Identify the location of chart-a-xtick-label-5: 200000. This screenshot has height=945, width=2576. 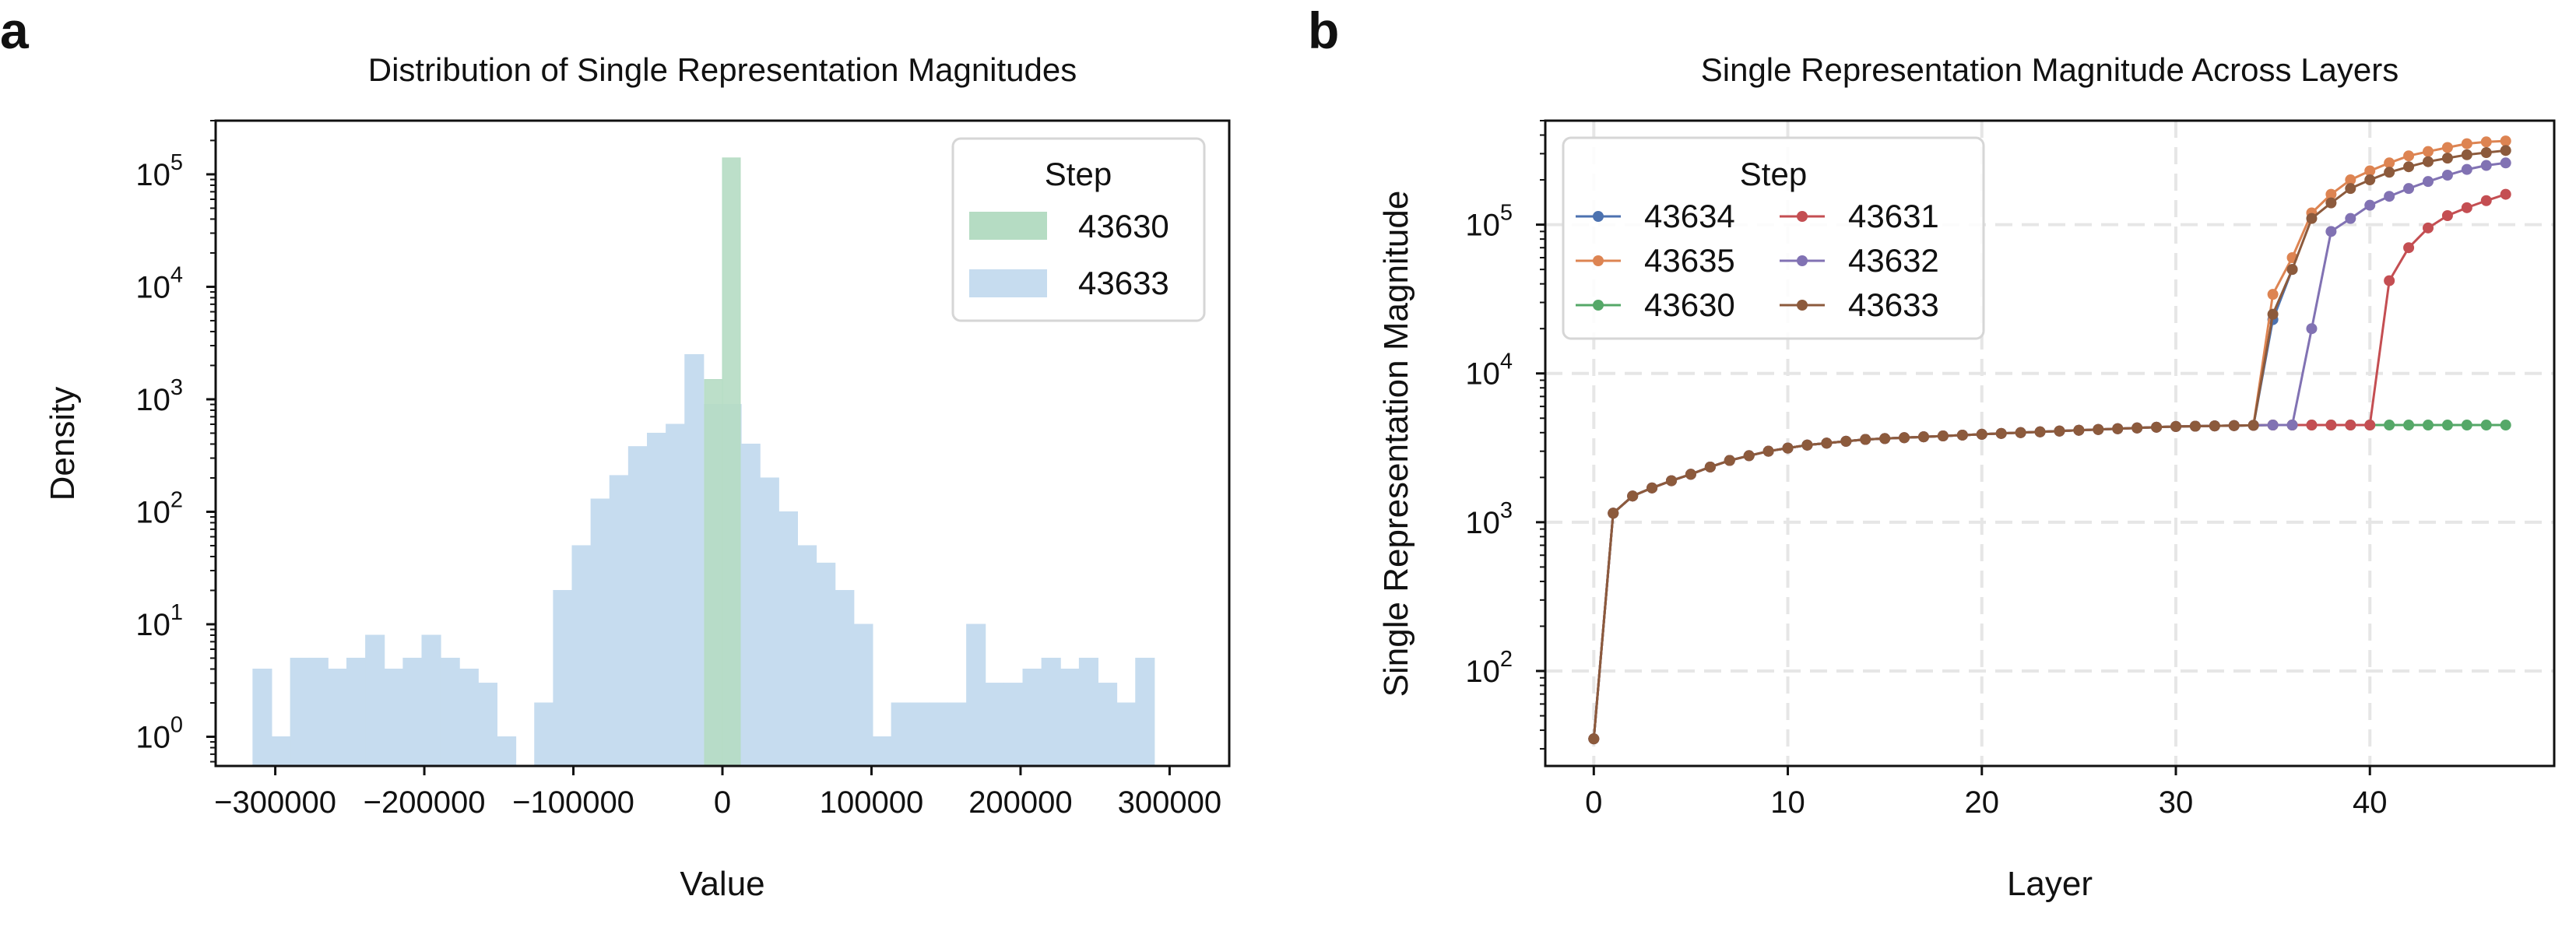
(1020, 802).